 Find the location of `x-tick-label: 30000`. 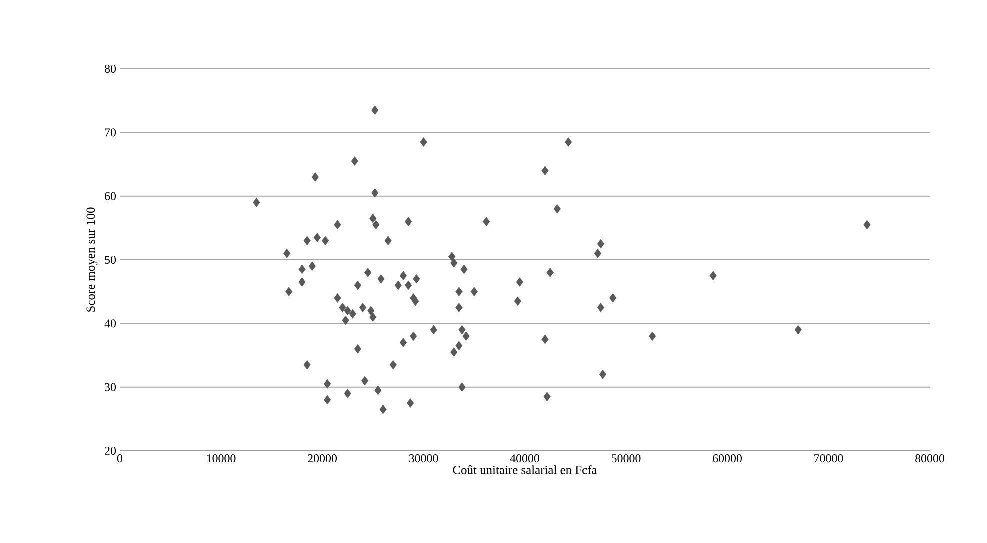

x-tick-label: 30000 is located at coordinates (423, 458).